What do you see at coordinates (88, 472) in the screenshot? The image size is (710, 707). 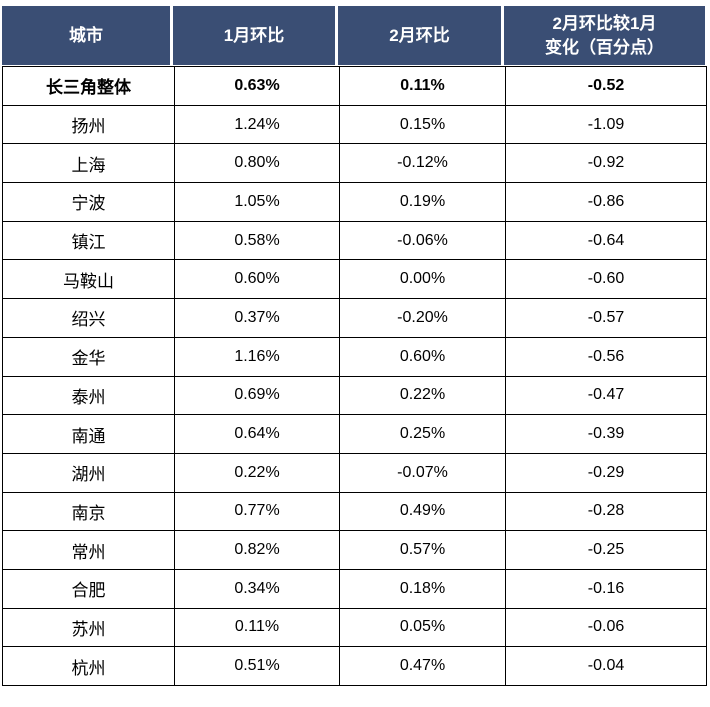 I see `city-cell: 湖州` at bounding box center [88, 472].